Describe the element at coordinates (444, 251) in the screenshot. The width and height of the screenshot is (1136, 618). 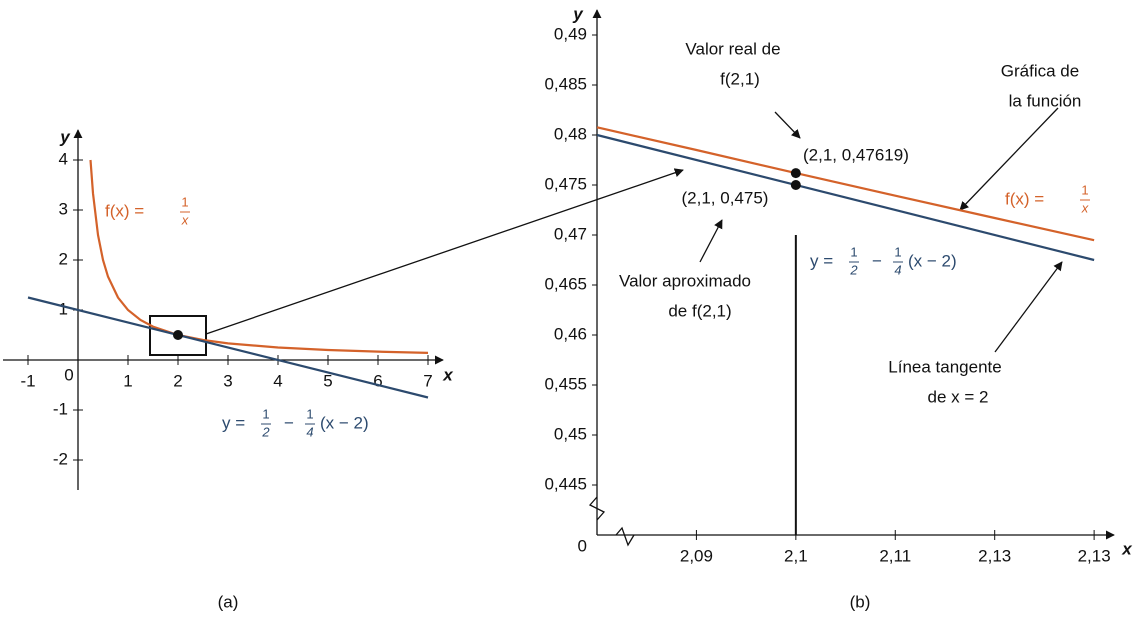
I see `zoom-arrow` at that location.